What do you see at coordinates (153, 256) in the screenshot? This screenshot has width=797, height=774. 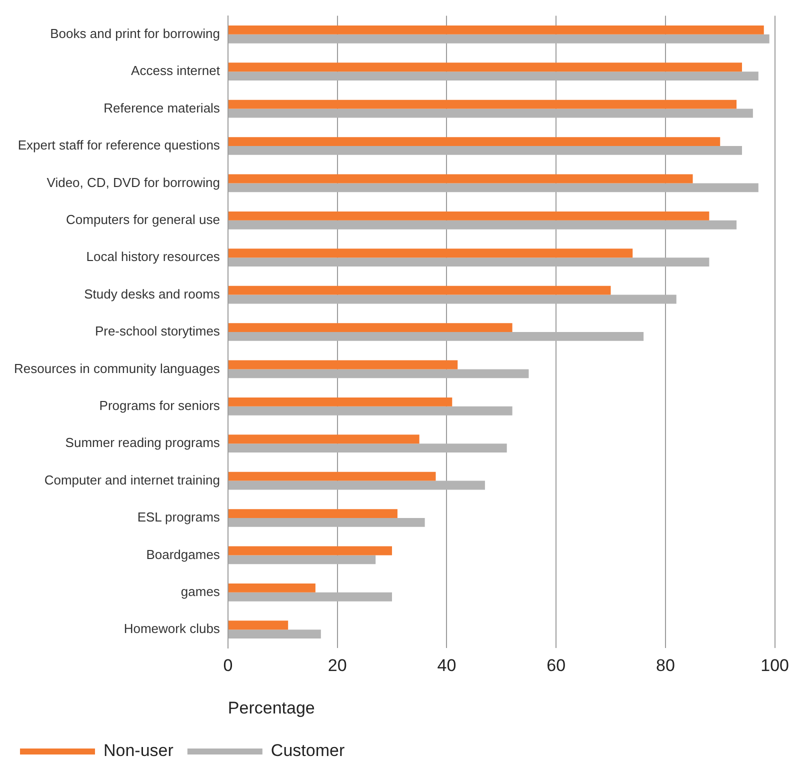 I see `y-tick-label: Local history resources` at bounding box center [153, 256].